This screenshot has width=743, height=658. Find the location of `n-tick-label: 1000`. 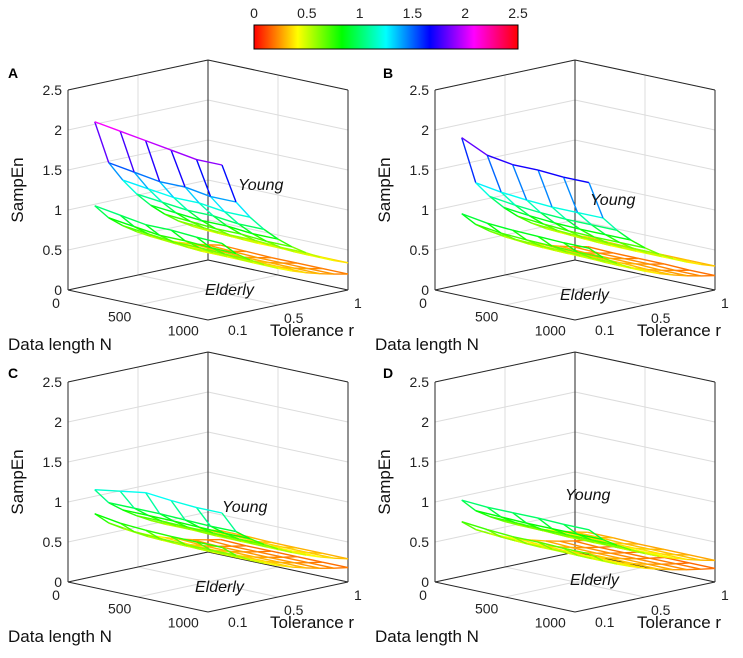

n-tick-label: 1000 is located at coordinates (183, 622).